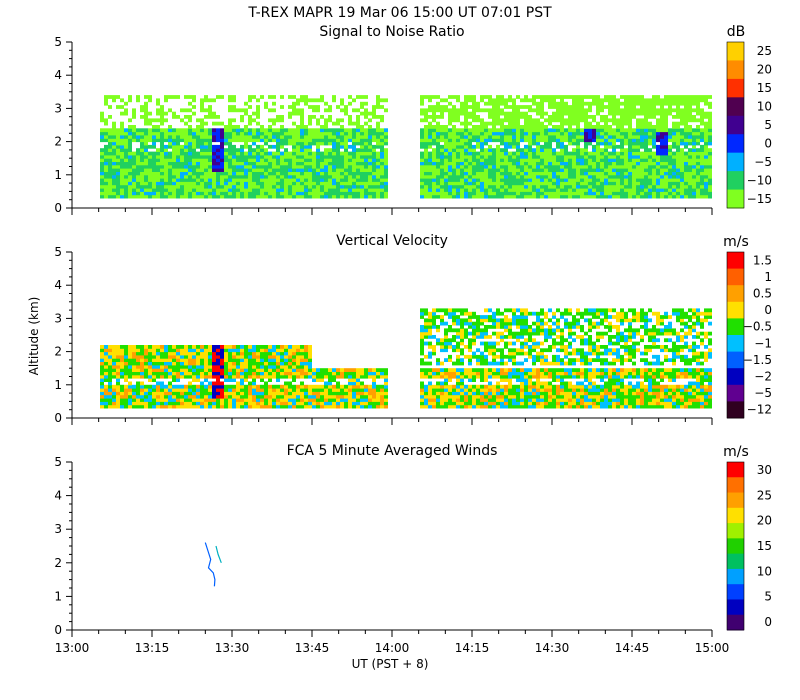 The image size is (800, 700). Describe the element at coordinates (392, 241) in the screenshot. I see `velocity-panel-title: Vertical Velocity` at that location.